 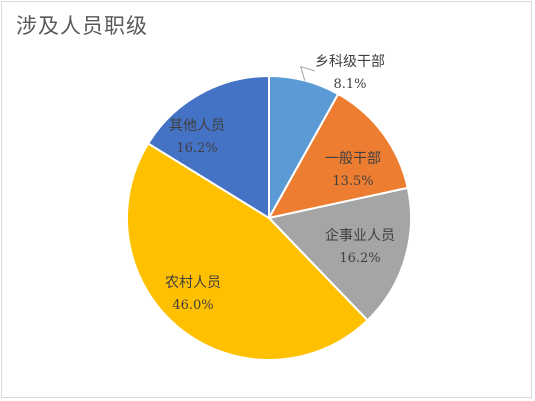 I want to click on slice-label-2: 一般干部, so click(x=353, y=159).